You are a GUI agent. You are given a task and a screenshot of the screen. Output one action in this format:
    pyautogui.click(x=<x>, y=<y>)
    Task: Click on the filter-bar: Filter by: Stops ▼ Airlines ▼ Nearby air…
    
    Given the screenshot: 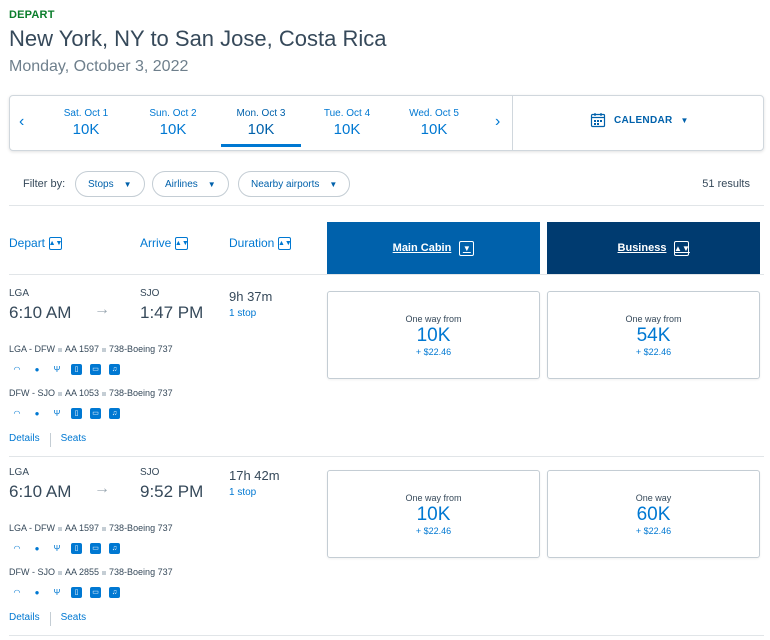 What is the action you would take?
    pyautogui.click(x=386, y=183)
    